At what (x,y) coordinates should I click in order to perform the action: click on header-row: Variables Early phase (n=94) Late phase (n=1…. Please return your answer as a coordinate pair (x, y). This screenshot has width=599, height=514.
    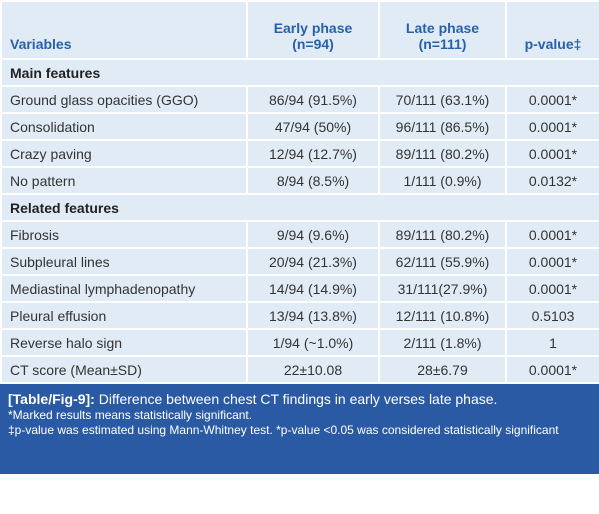
    Looking at the image, I should click on (299, 30).